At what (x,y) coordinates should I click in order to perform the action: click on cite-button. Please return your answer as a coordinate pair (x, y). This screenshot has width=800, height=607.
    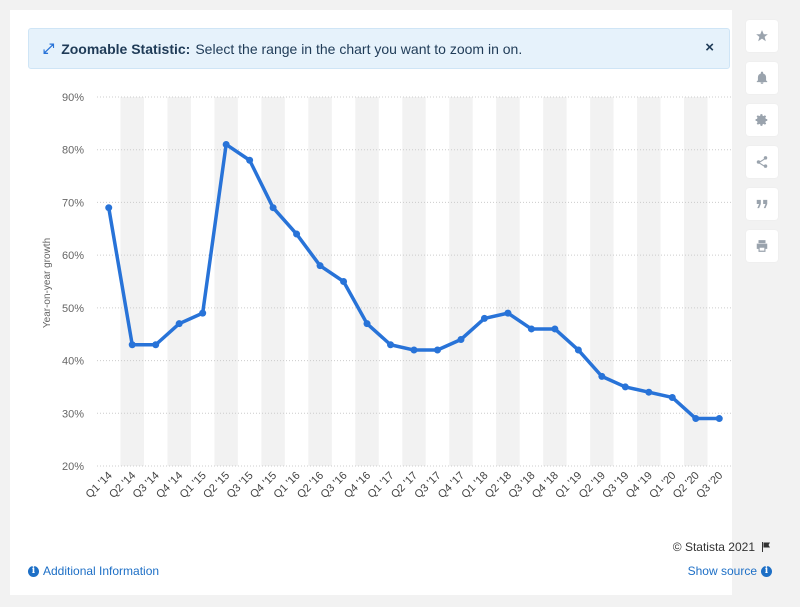
    Looking at the image, I should click on (762, 204).